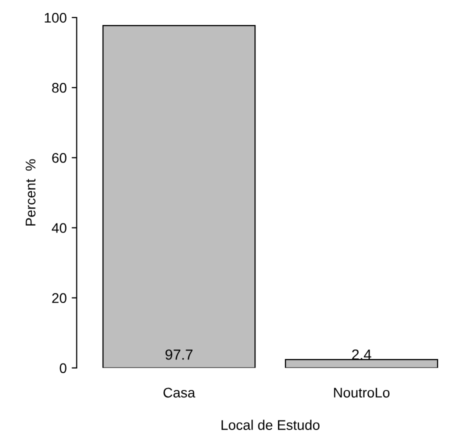 The height and width of the screenshot is (438, 462). I want to click on x-axis-title: Local de Estudo, so click(271, 425).